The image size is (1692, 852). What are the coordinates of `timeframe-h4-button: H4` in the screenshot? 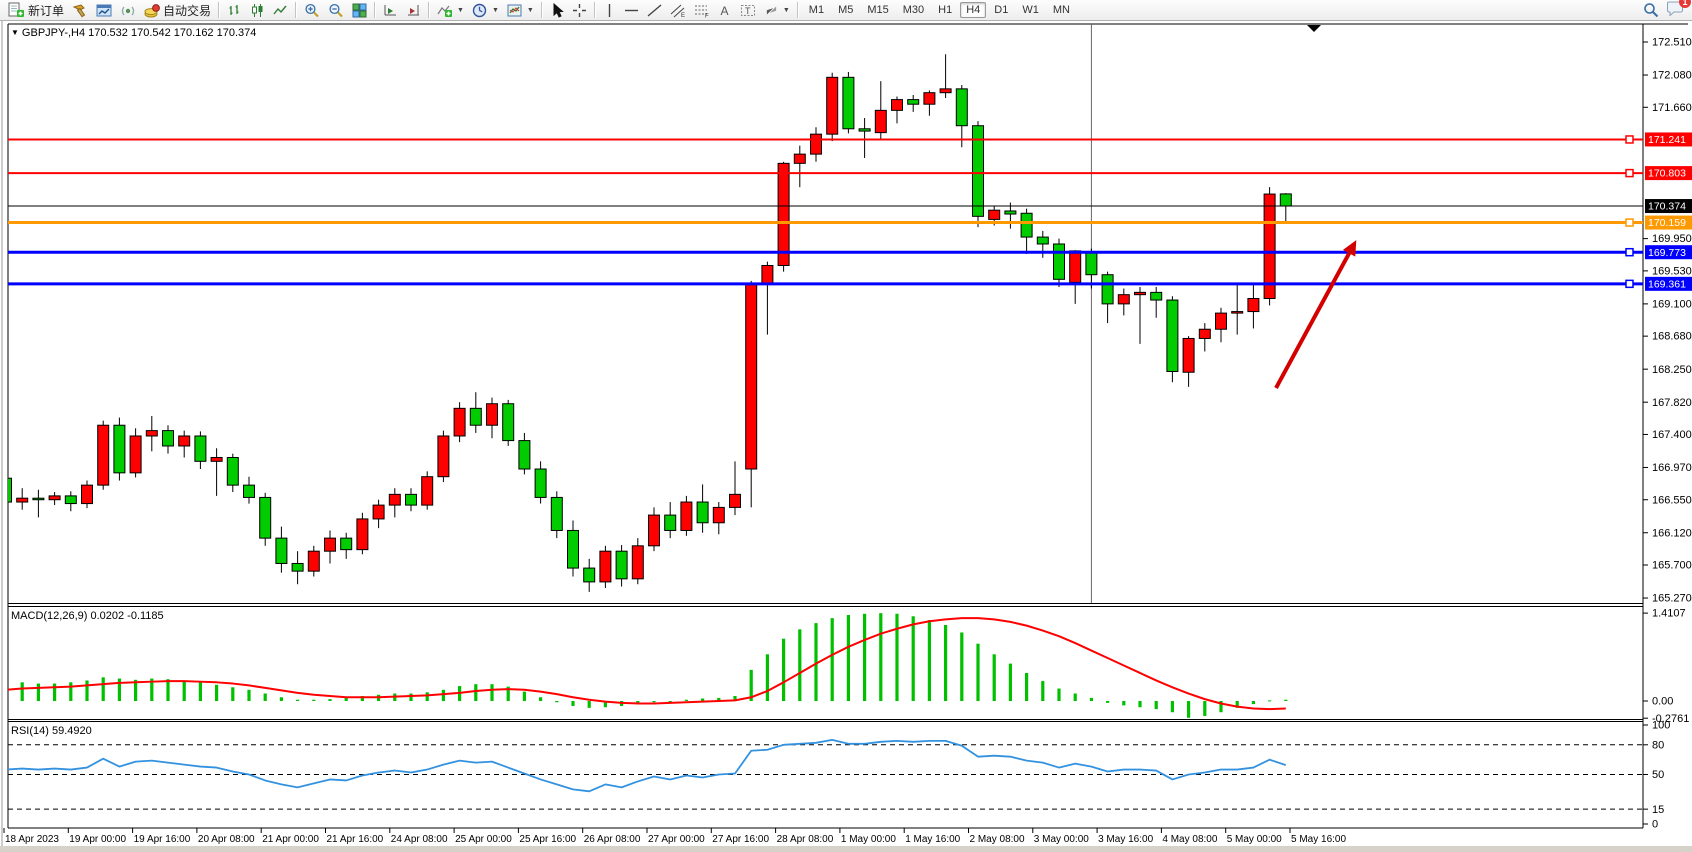 It's located at (973, 10).